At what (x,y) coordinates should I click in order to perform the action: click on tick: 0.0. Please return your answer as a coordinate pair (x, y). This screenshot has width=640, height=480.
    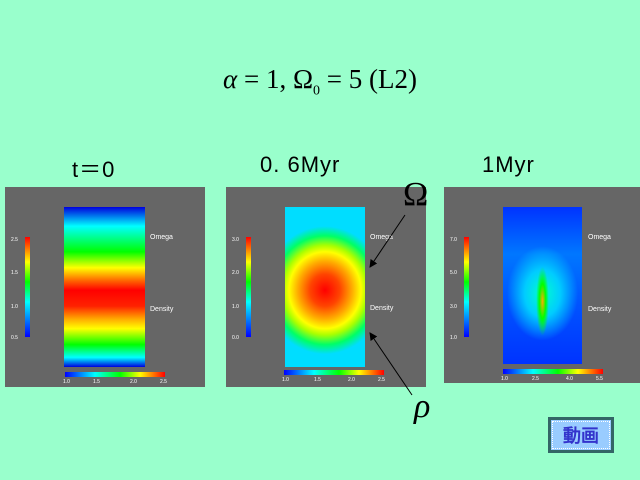
    Looking at the image, I should click on (235, 338).